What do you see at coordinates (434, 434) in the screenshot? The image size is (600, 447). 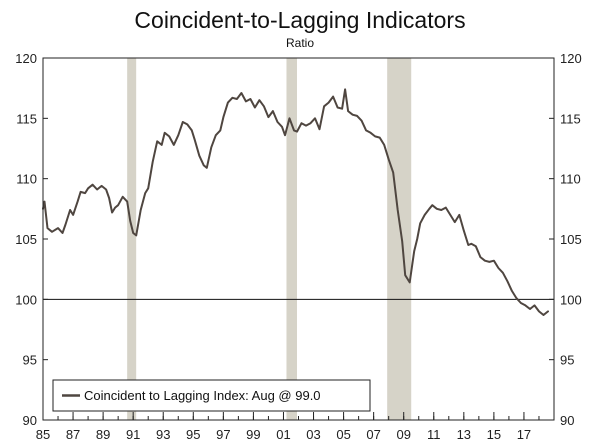 I see `x-tick-label: 11` at bounding box center [434, 434].